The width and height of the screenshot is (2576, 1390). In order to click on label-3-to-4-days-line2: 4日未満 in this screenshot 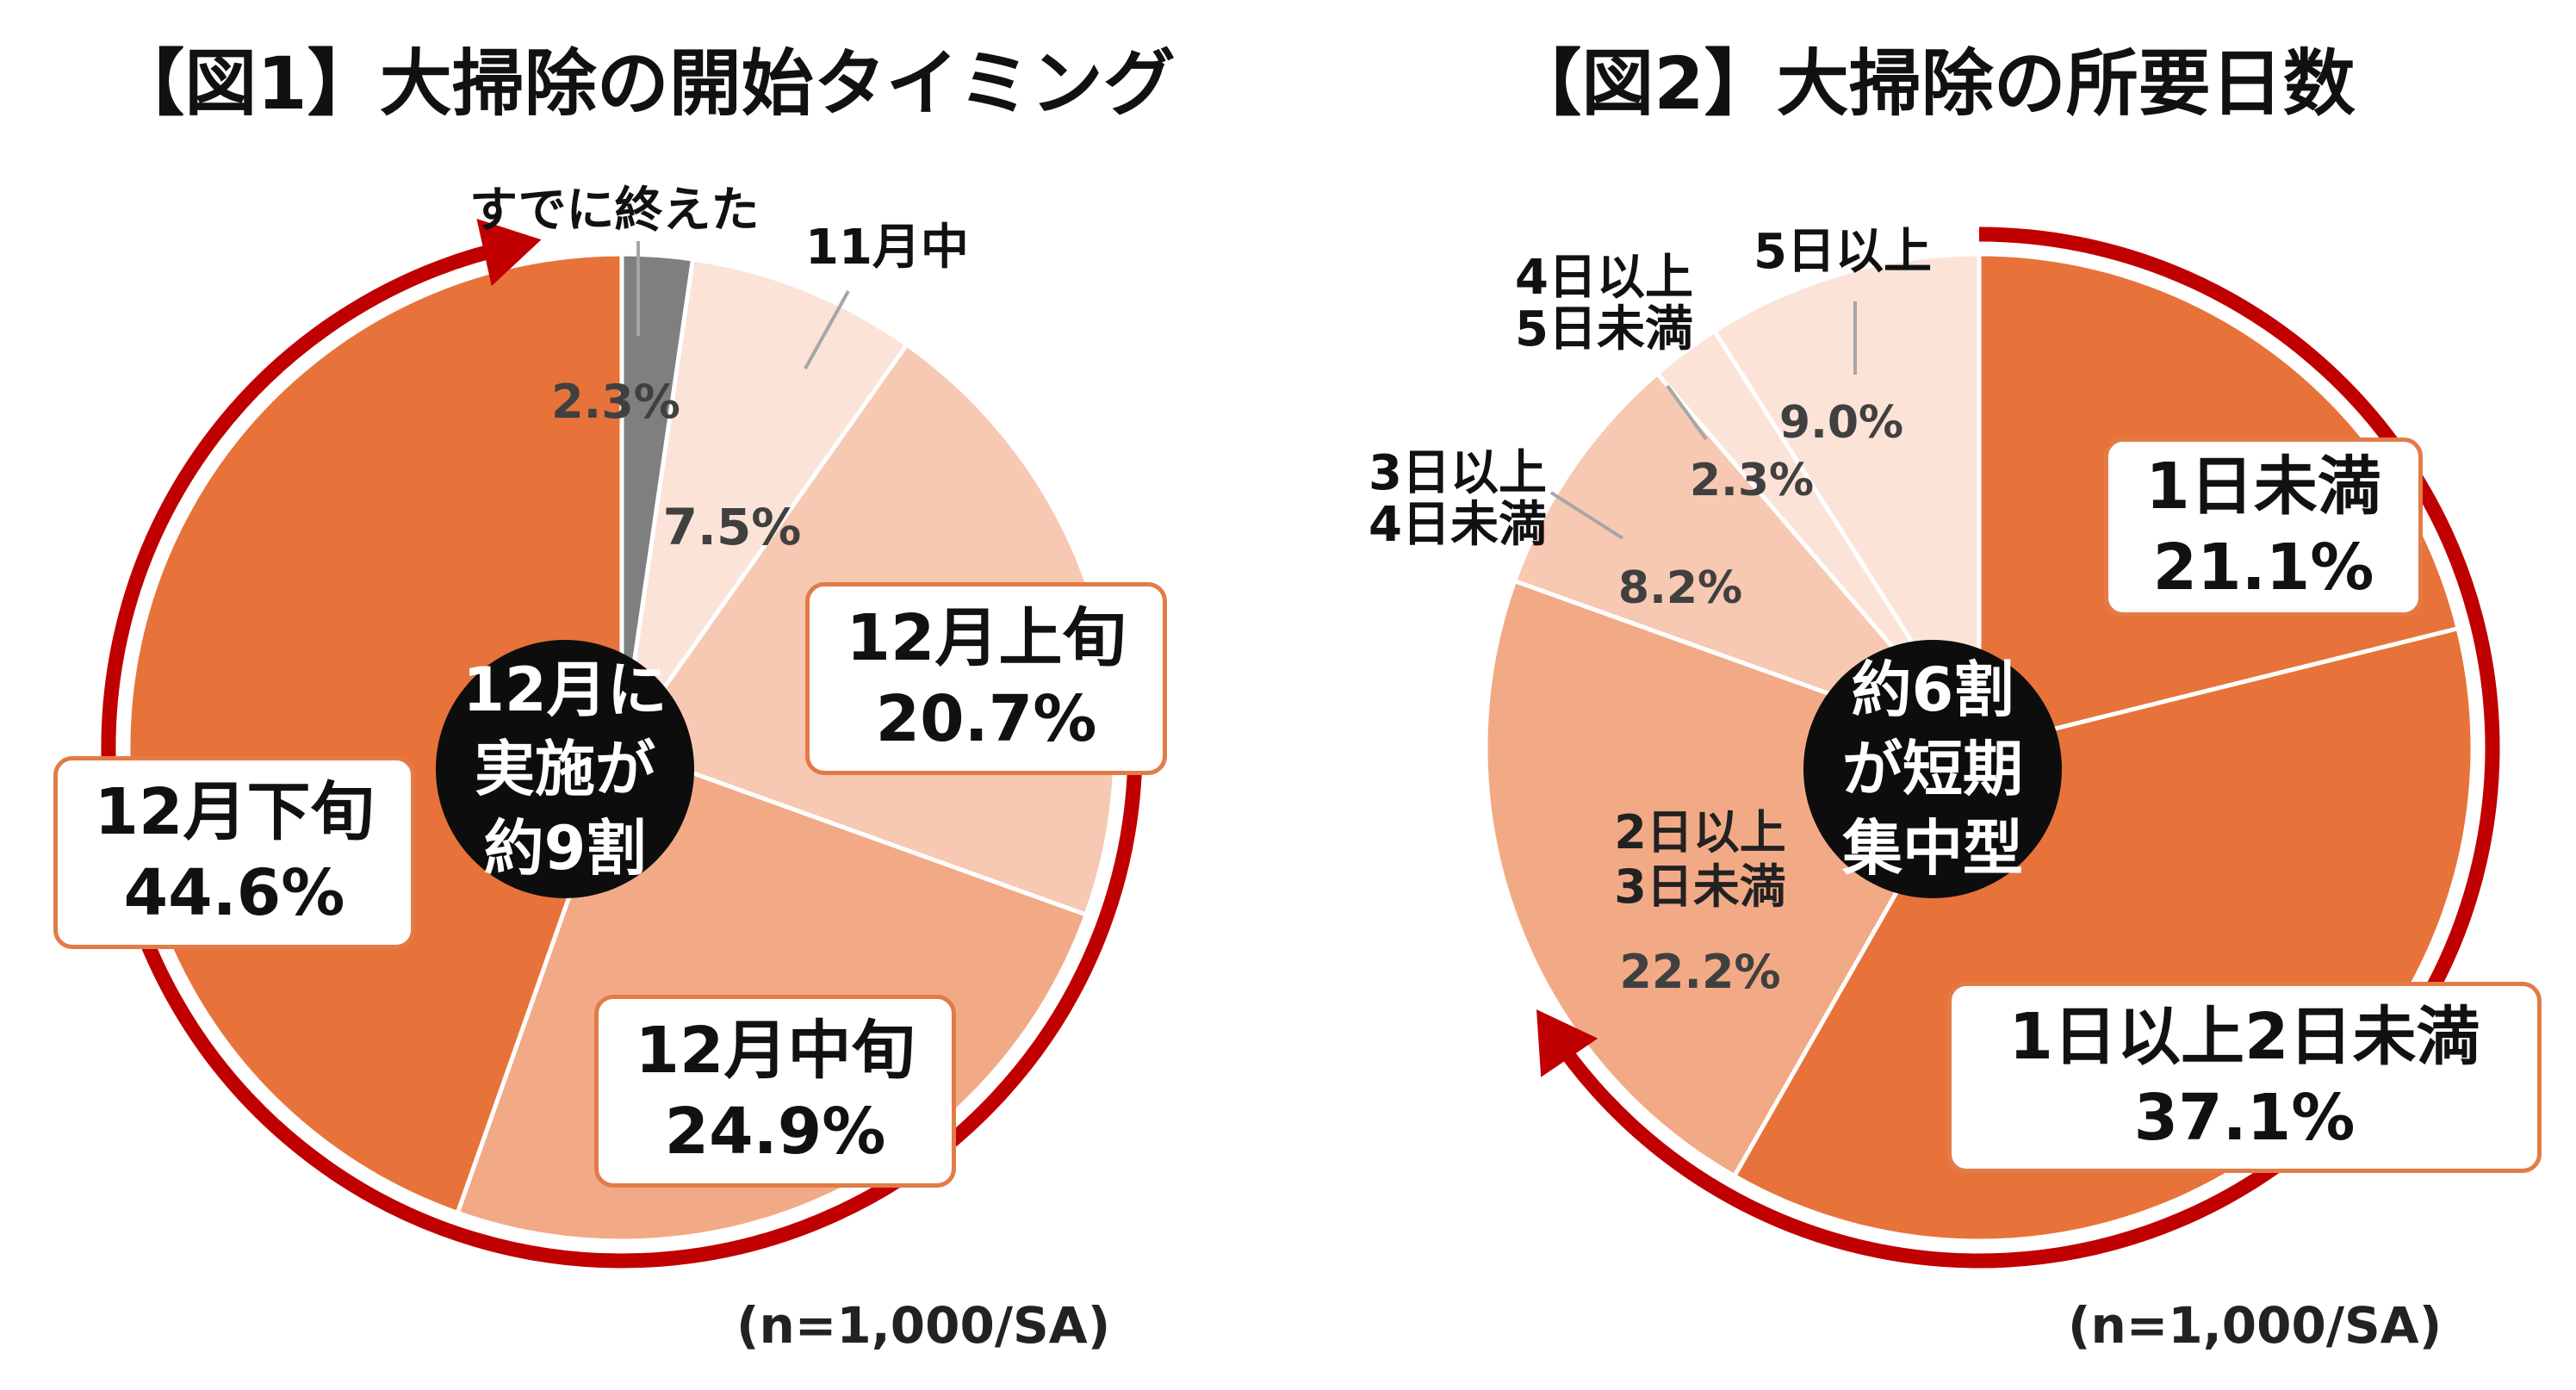, I will do `click(1458, 525)`.